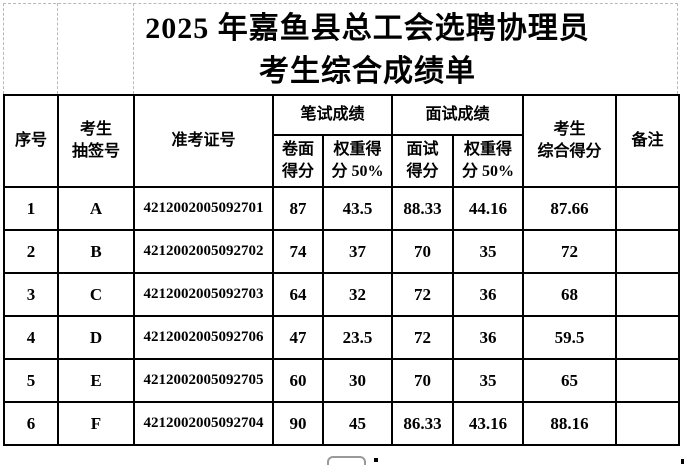 The height and width of the screenshot is (465, 684). What do you see at coordinates (367, 71) in the screenshot?
I see `title-line2: 考生综合成绩单` at bounding box center [367, 71].